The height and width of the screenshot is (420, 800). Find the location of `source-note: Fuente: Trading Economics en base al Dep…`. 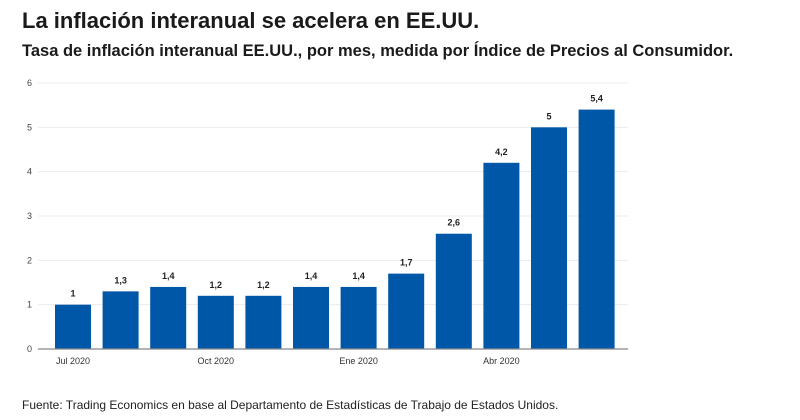

source-note: Fuente: Trading Economics en base al Dep… is located at coordinates (290, 405).